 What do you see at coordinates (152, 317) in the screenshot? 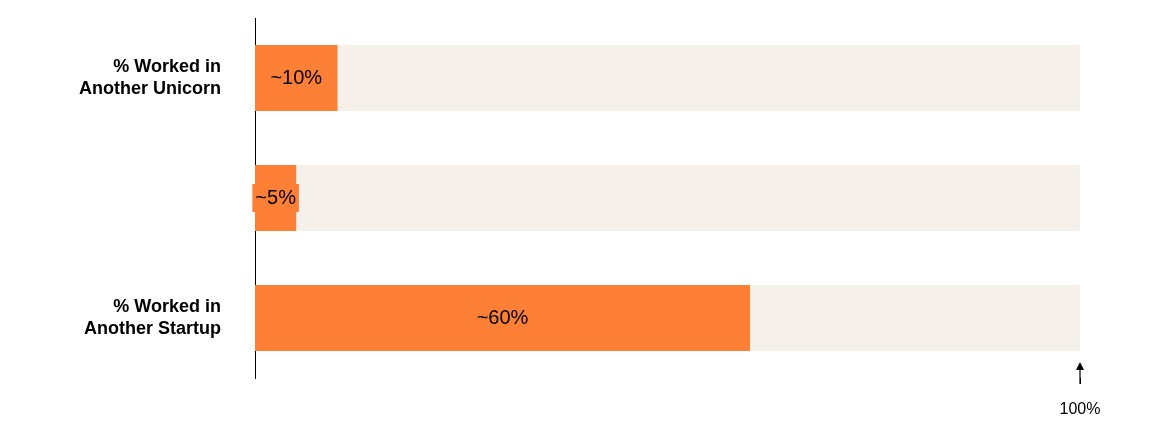
I see `y-tick-label: % Worked in Another Startup` at bounding box center [152, 317].